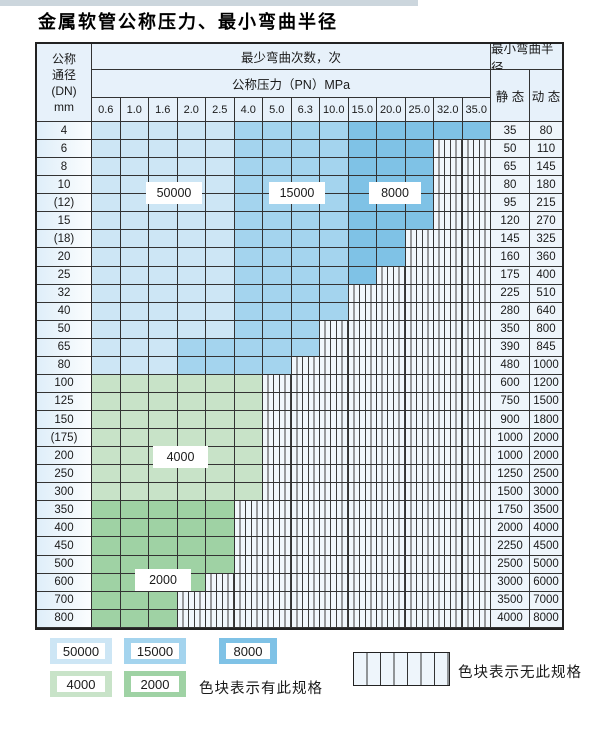 The height and width of the screenshot is (743, 600). I want to click on pressure-header-cell: 2.0, so click(191, 110).